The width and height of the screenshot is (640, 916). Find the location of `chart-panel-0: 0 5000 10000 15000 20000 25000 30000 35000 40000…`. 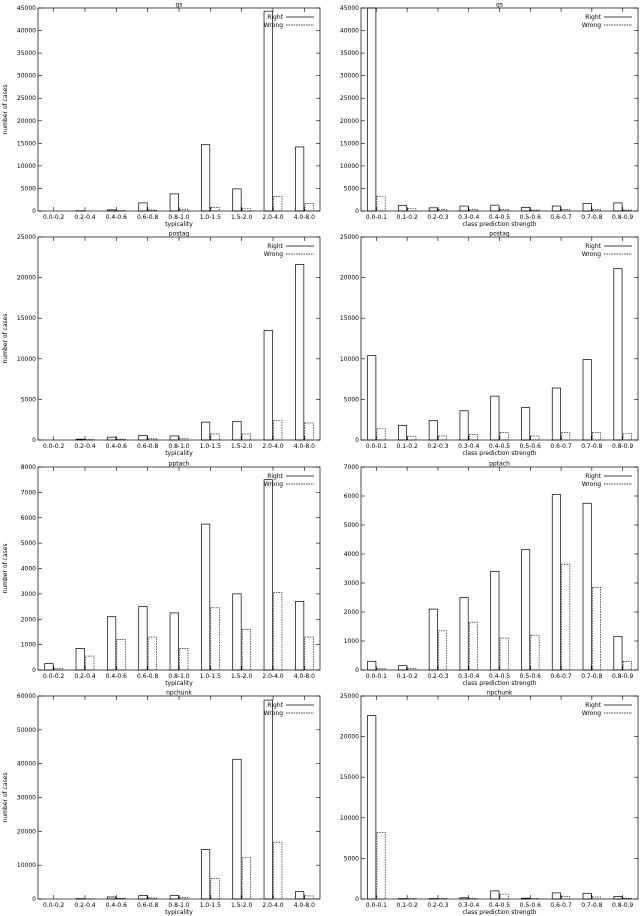

chart-panel-0: 0 5000 10000 15000 20000 25000 30000 35000 40000… is located at coordinates (161, 115).